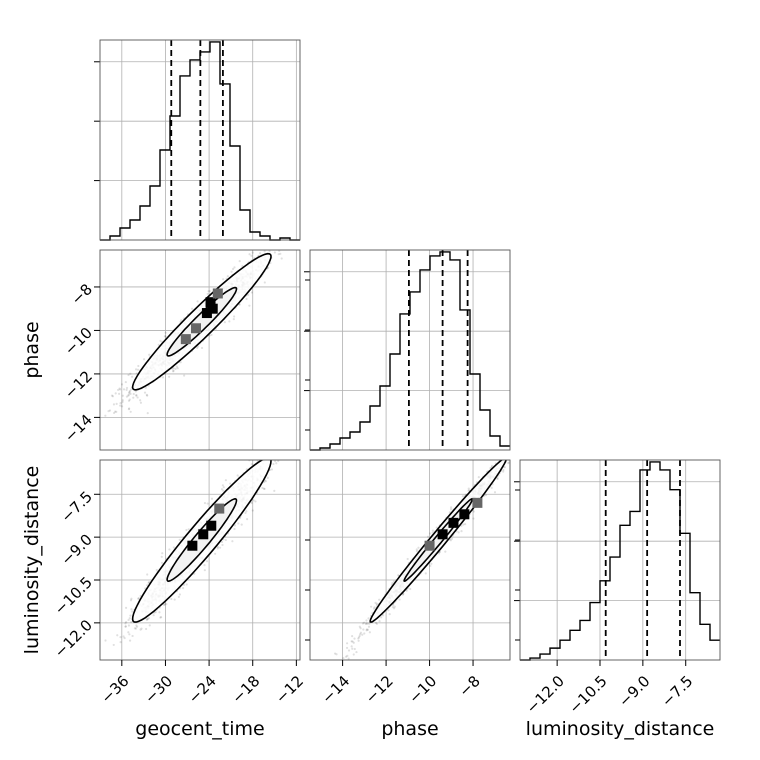  What do you see at coordinates (545, 694) in the screenshot?
I see `x-tick-label-luminosity_distance: −12.0` at bounding box center [545, 694].